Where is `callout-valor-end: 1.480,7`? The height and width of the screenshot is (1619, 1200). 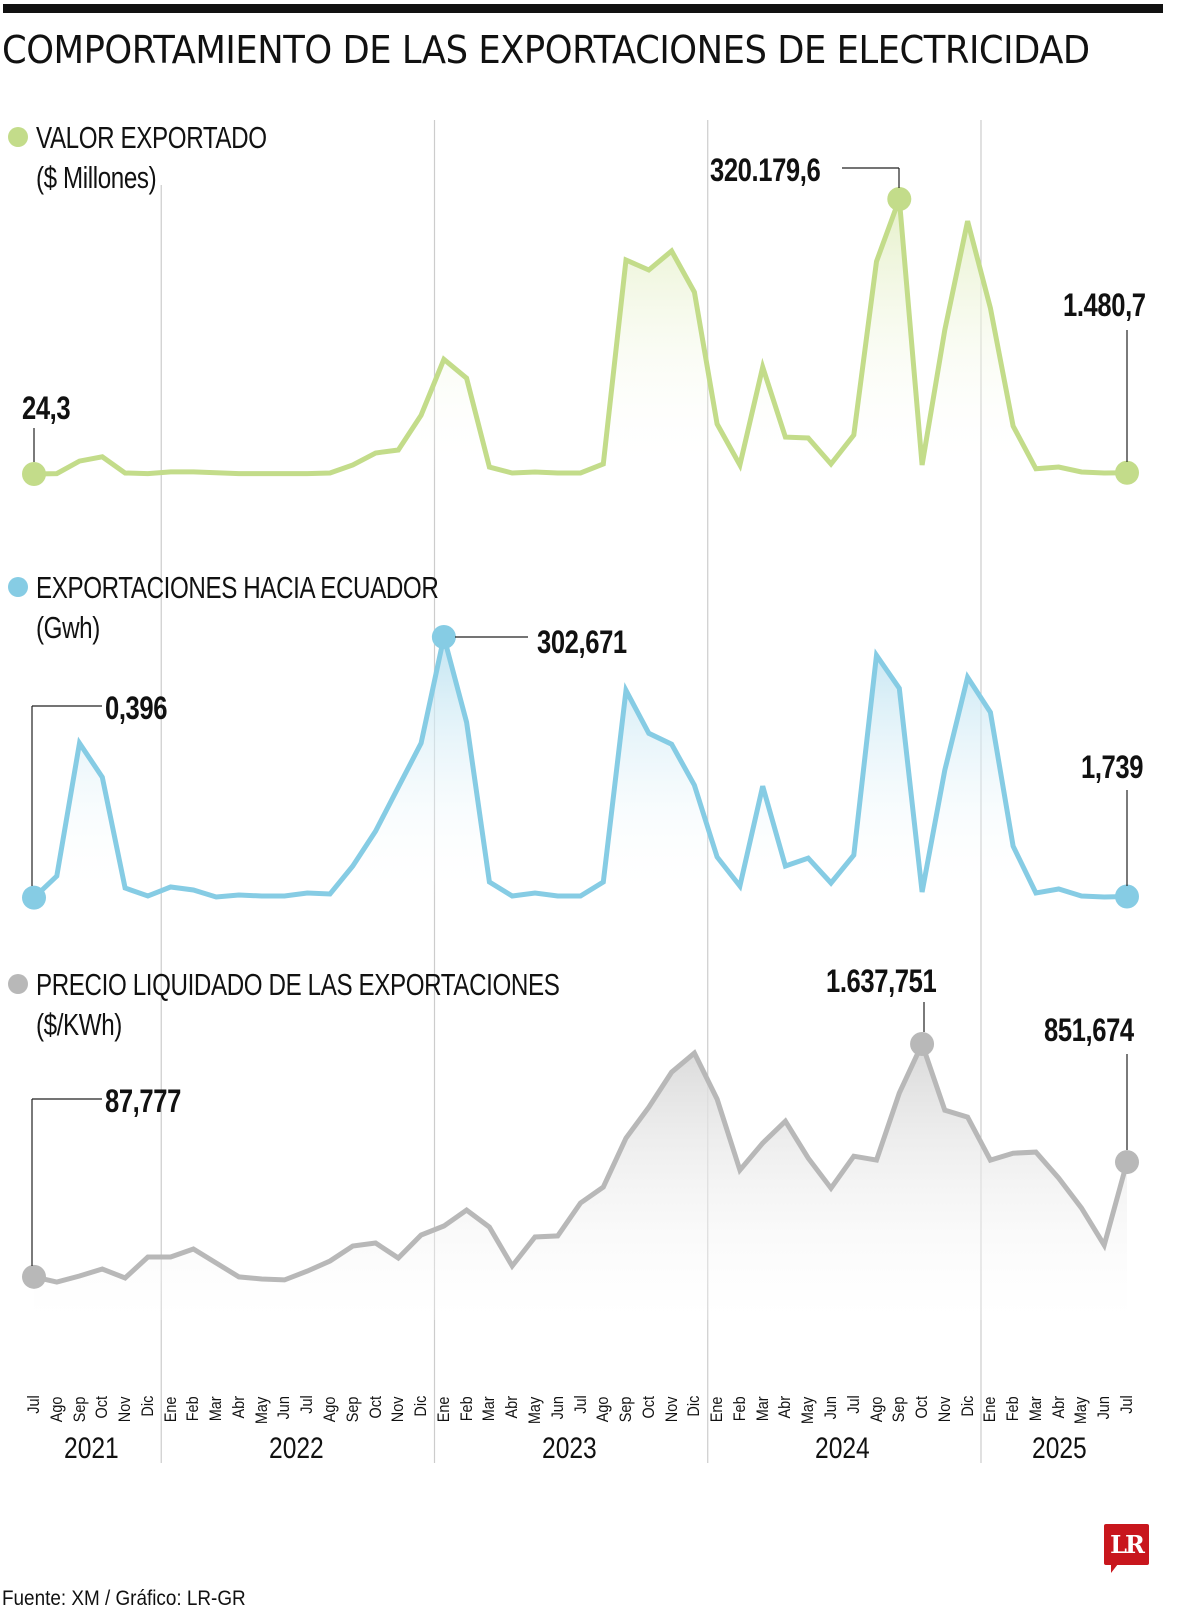
callout-valor-end: 1.480,7 is located at coordinates (1104, 305).